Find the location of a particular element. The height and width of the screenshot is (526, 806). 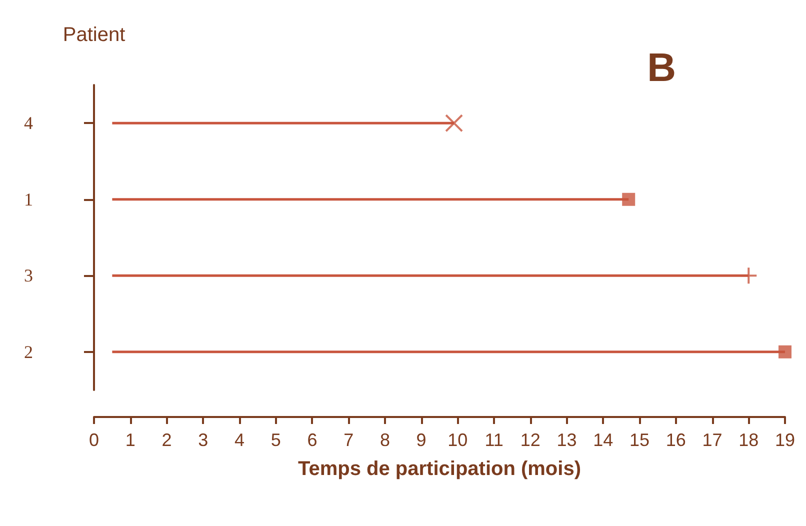

x-tick-label: 0 is located at coordinates (94, 440).